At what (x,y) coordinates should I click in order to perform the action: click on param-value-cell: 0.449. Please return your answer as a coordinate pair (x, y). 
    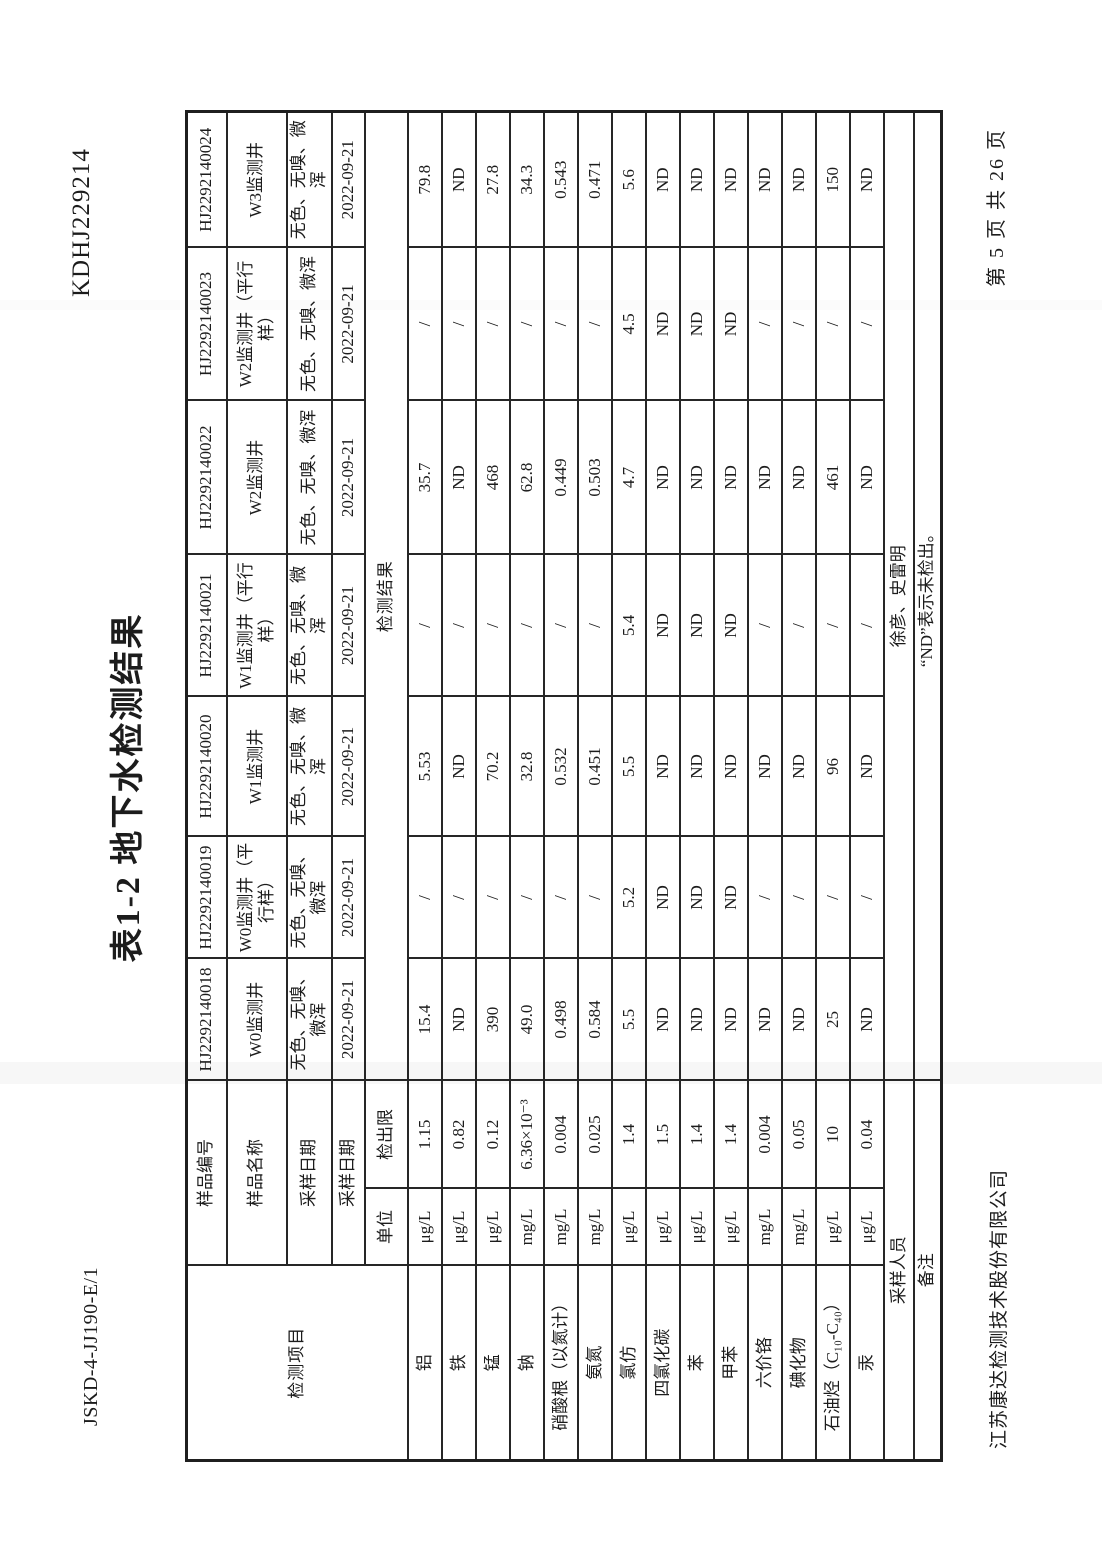
    Looking at the image, I should click on (560, 477).